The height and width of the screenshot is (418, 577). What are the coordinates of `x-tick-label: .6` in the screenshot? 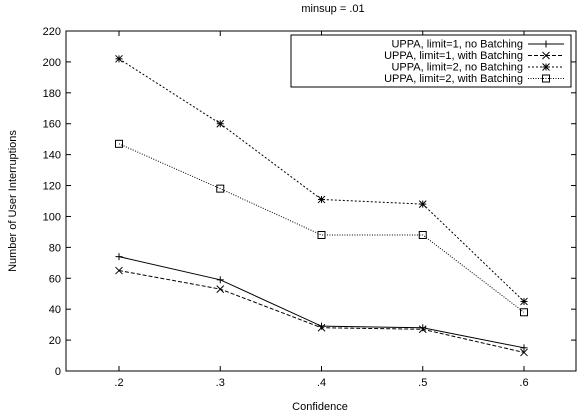 It's located at (523, 383).